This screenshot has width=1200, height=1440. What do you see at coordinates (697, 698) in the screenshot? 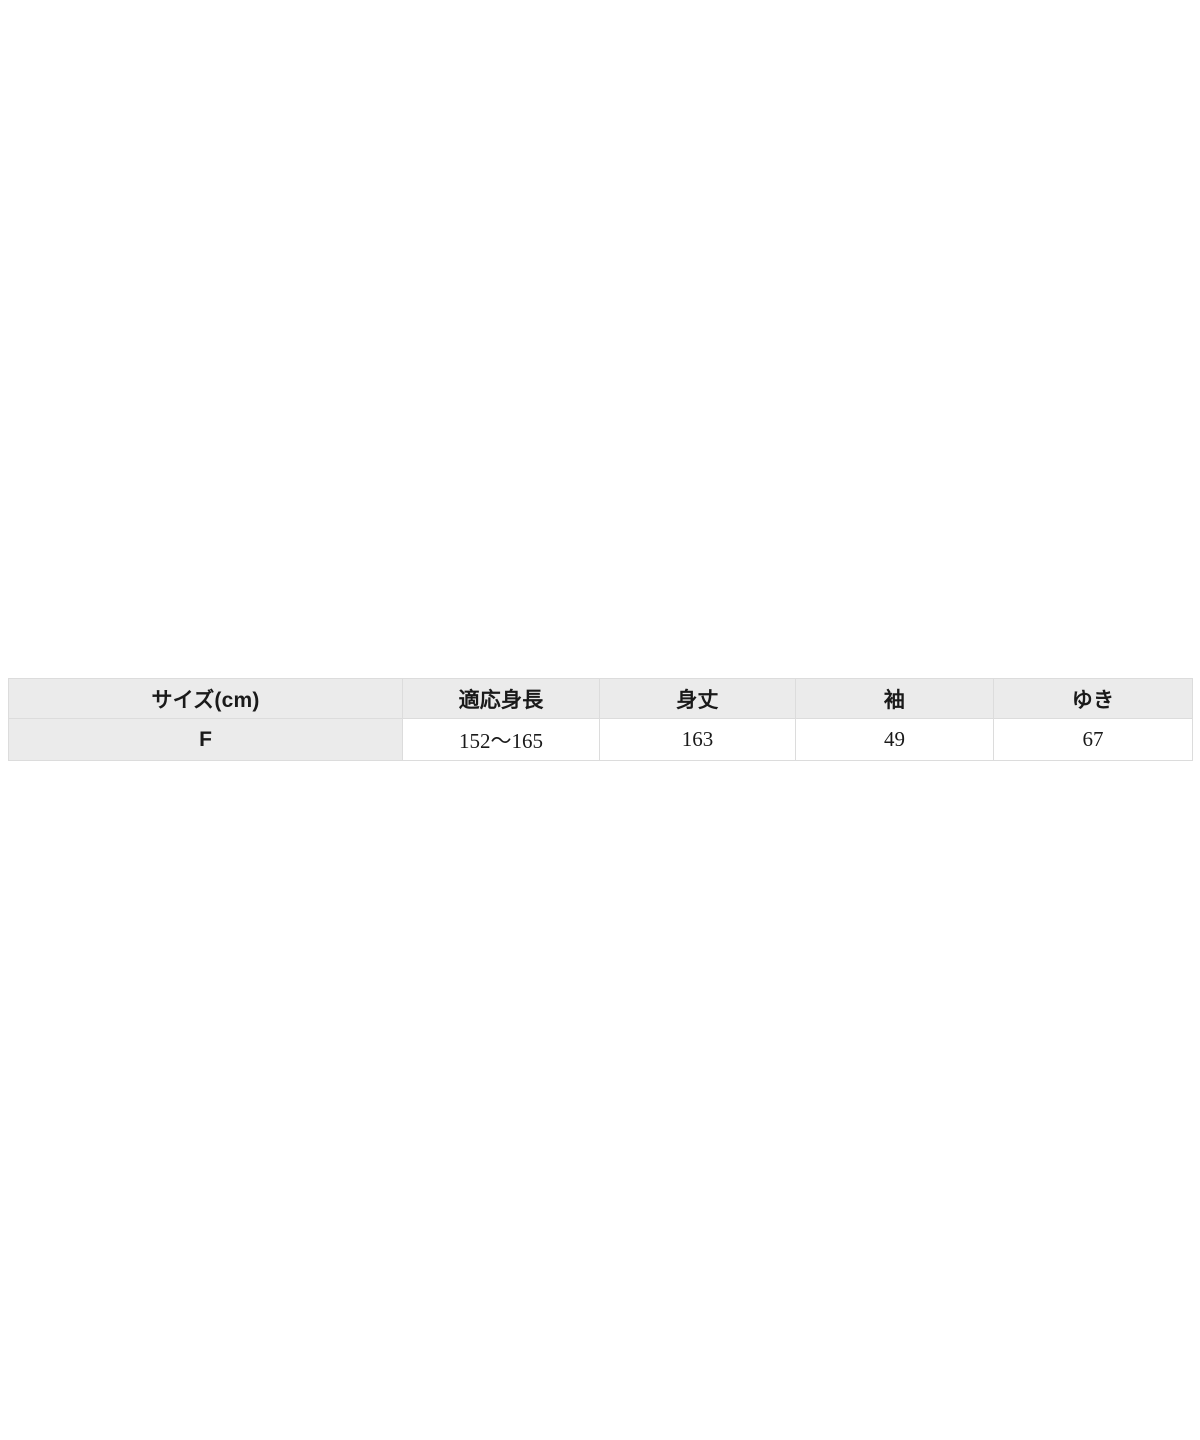
I see `column-header-body-length: 身丈` at bounding box center [697, 698].